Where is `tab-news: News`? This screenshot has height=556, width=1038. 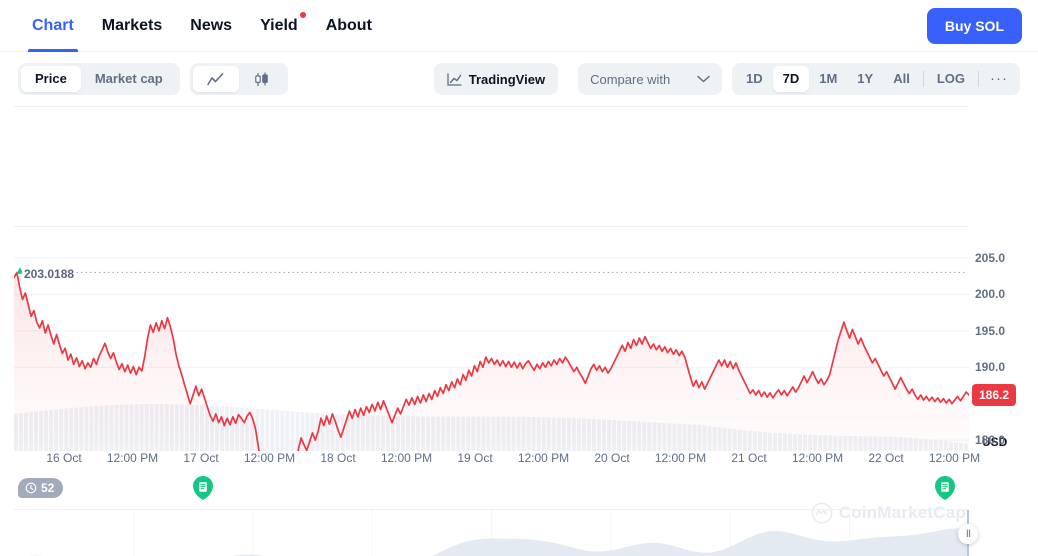
tab-news: News is located at coordinates (211, 26).